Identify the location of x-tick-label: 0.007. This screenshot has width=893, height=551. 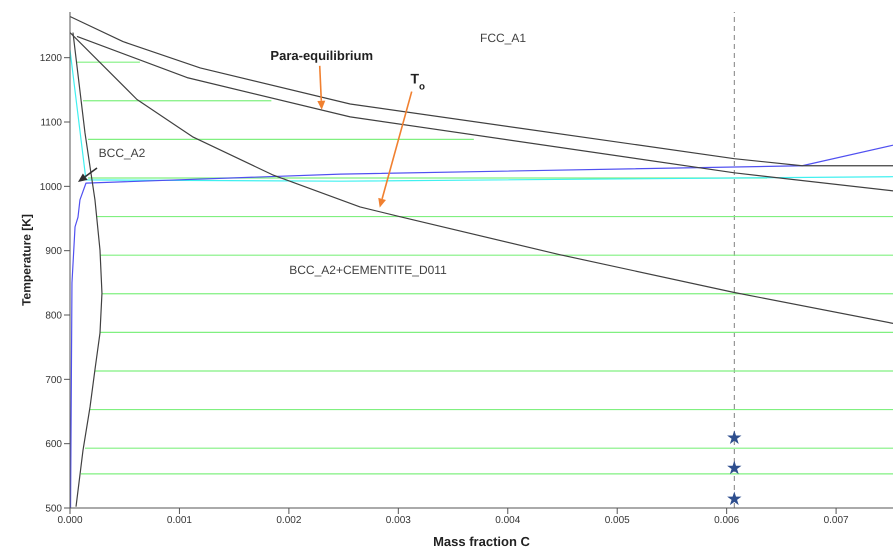
(837, 520).